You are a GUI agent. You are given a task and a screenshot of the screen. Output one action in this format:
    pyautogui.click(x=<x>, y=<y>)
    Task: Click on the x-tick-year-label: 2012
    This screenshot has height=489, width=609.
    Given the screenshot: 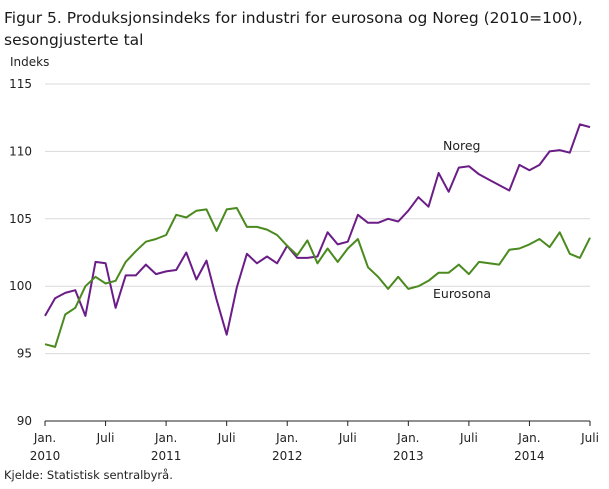 What is the action you would take?
    pyautogui.click(x=287, y=456)
    